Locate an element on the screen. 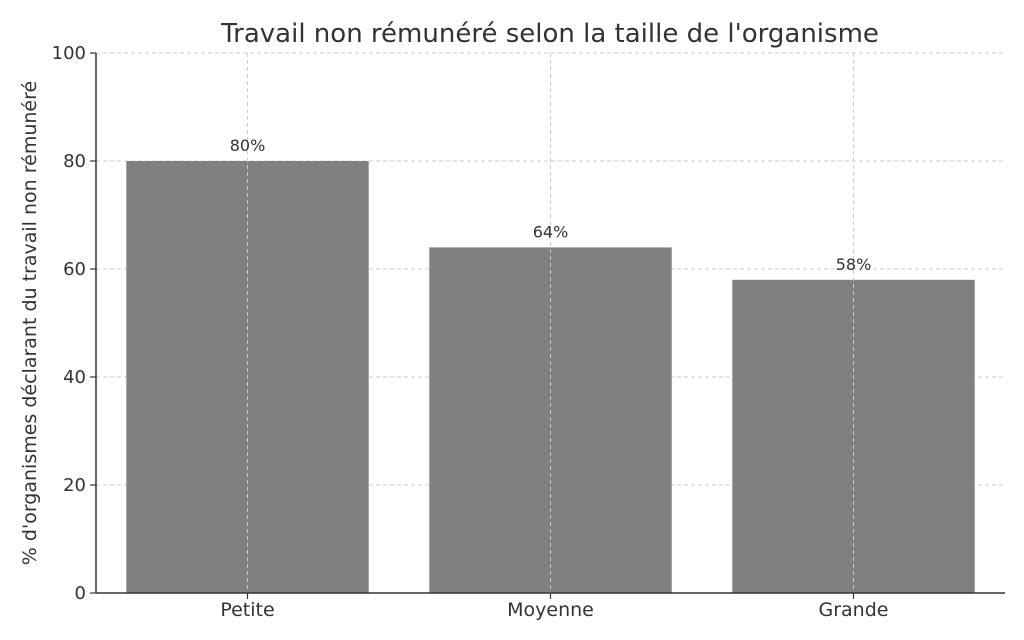 The width and height of the screenshot is (1024, 640). x-tick-label: Grande is located at coordinates (854, 610).